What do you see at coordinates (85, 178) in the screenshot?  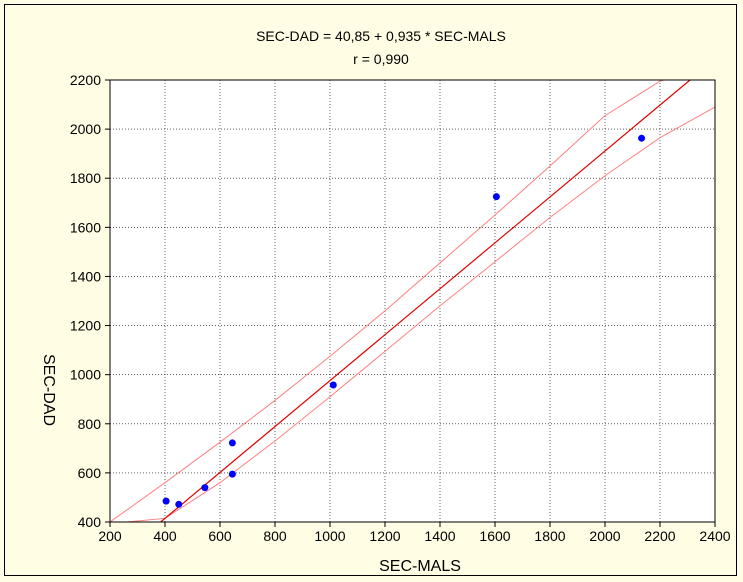 I see `y-tick-label: 1800` at bounding box center [85, 178].